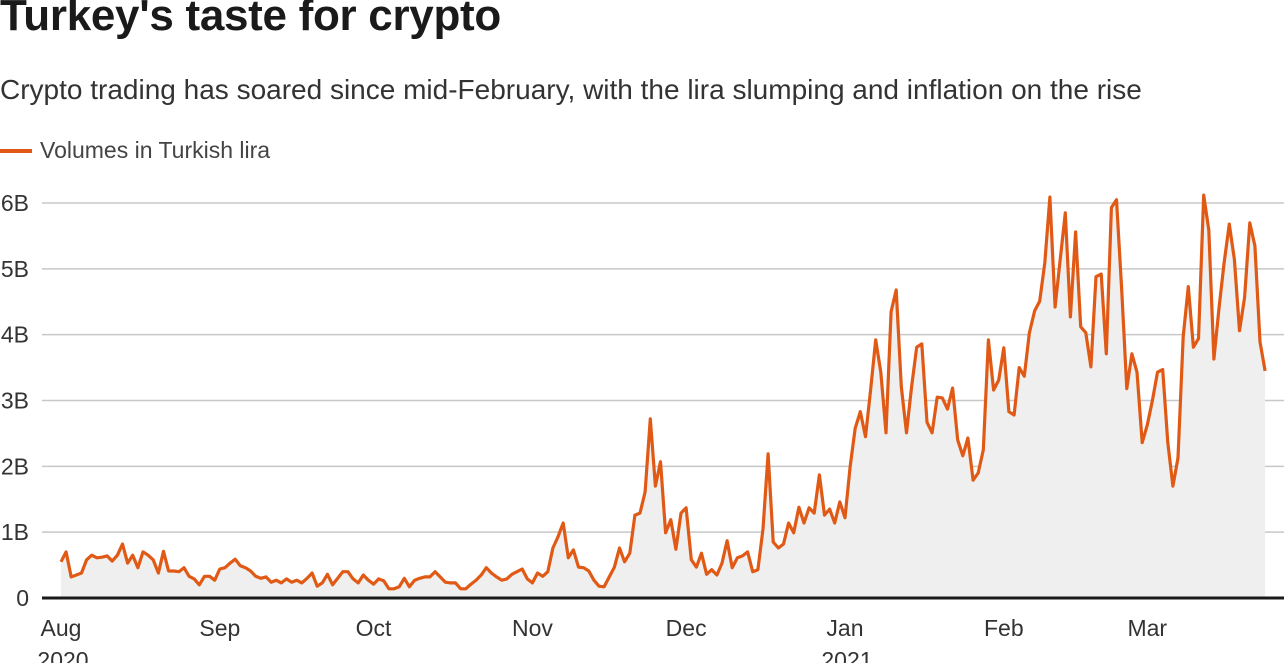  What do you see at coordinates (61, 628) in the screenshot?
I see `x-tick-label: Aug` at bounding box center [61, 628].